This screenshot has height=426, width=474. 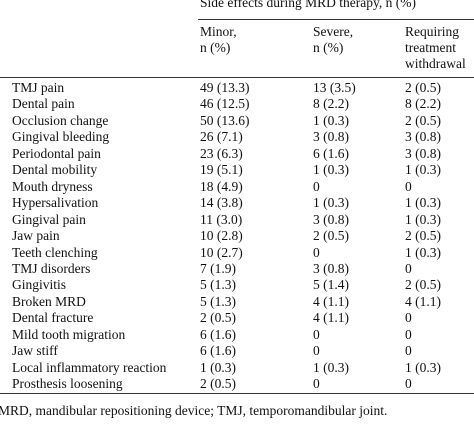 I want to click on cell: 14 (3.8), so click(x=221, y=203).